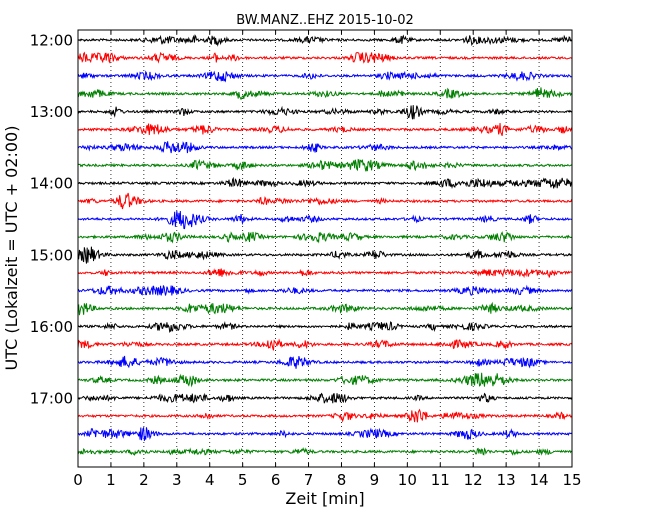 The width and height of the screenshot is (650, 520). Describe the element at coordinates (506, 480) in the screenshot. I see `x-tick-label: 13` at that location.